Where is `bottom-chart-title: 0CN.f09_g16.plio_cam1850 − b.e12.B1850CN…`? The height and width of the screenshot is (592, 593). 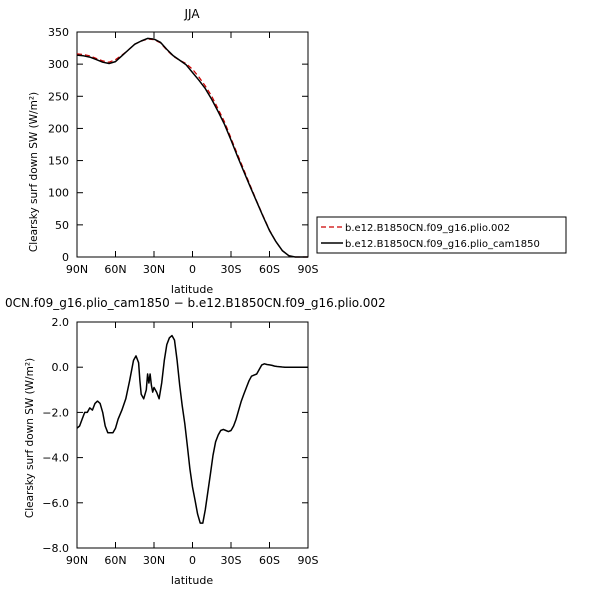
bottom-chart-title: 0CN.f09_g16.plio_cam1850 − b.e12.B1850CN… is located at coordinates (195, 303).